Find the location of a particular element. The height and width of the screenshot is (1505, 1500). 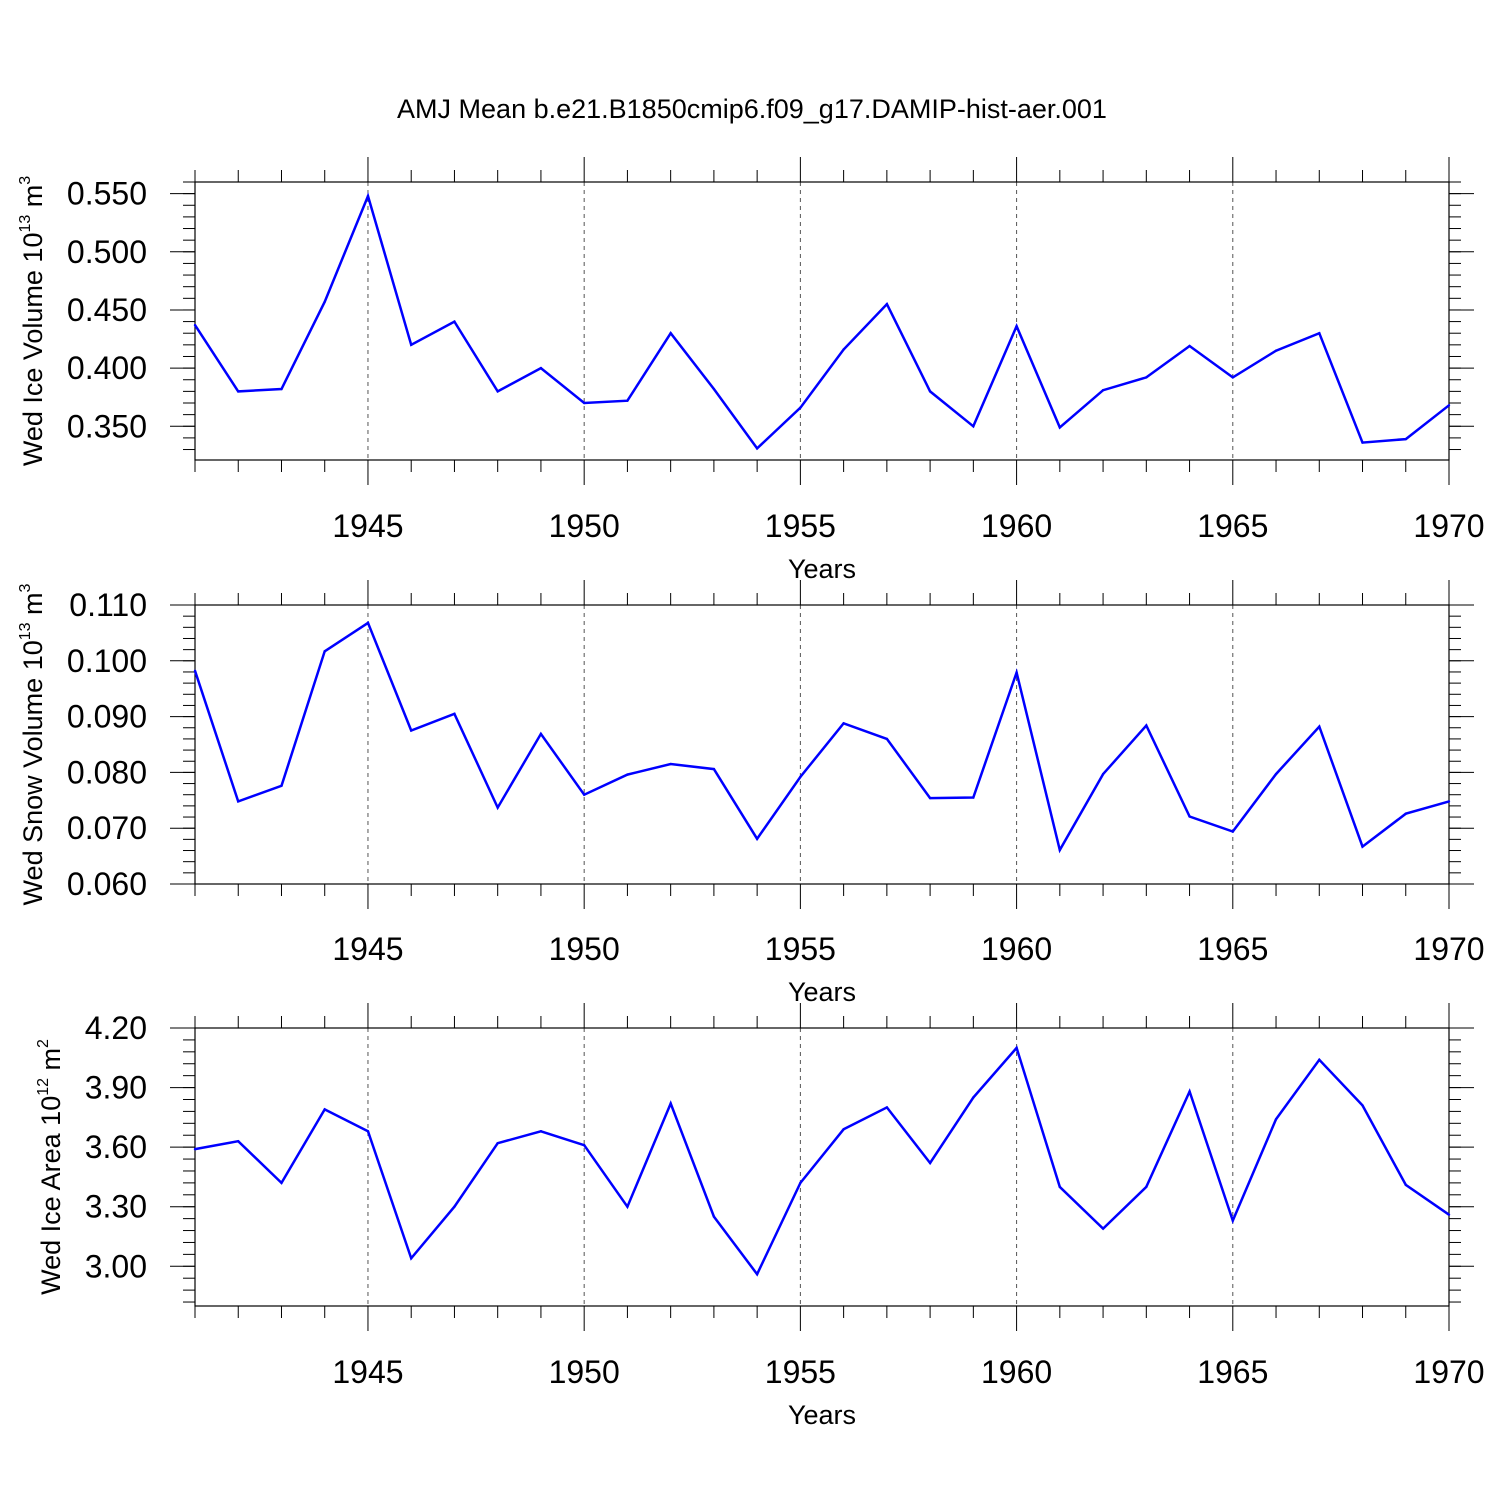

y-tick-label: 3.30 is located at coordinates (116, 1207).